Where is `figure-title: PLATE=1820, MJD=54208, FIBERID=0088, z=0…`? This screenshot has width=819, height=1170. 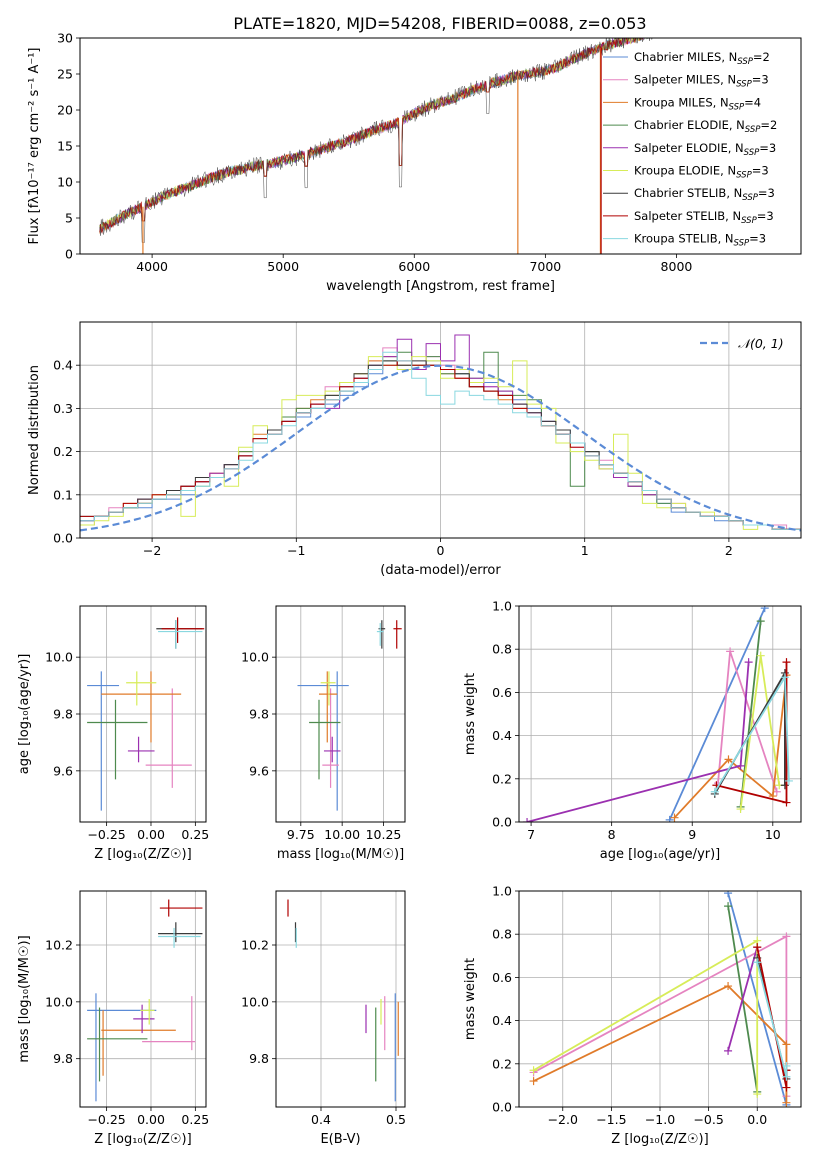 figure-title: PLATE=1820, MJD=54208, FIBERID=0088, z=0… is located at coordinates (439, 23).